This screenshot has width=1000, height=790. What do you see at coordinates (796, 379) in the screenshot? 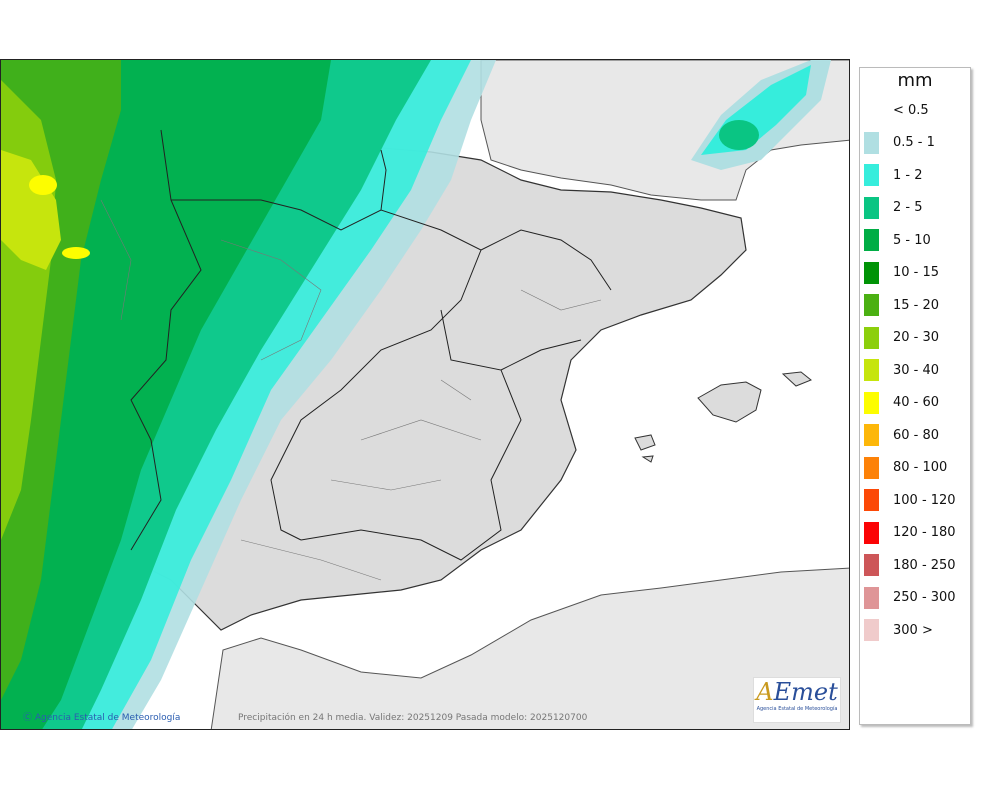
I see `menorca-island` at bounding box center [796, 379].